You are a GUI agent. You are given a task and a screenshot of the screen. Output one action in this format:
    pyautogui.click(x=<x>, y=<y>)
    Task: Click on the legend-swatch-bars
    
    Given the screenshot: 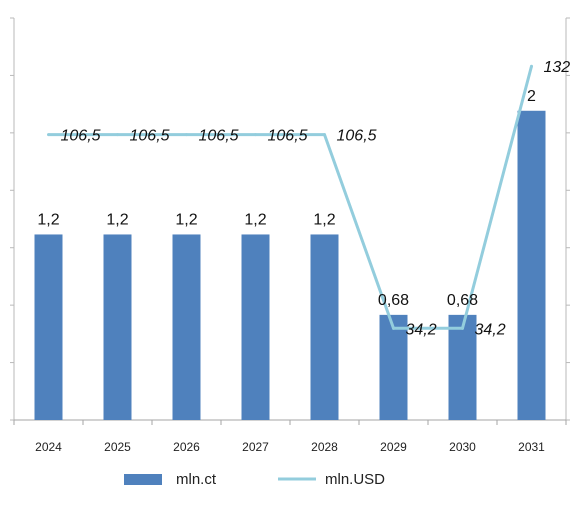 What is the action you would take?
    pyautogui.click(x=143, y=479)
    